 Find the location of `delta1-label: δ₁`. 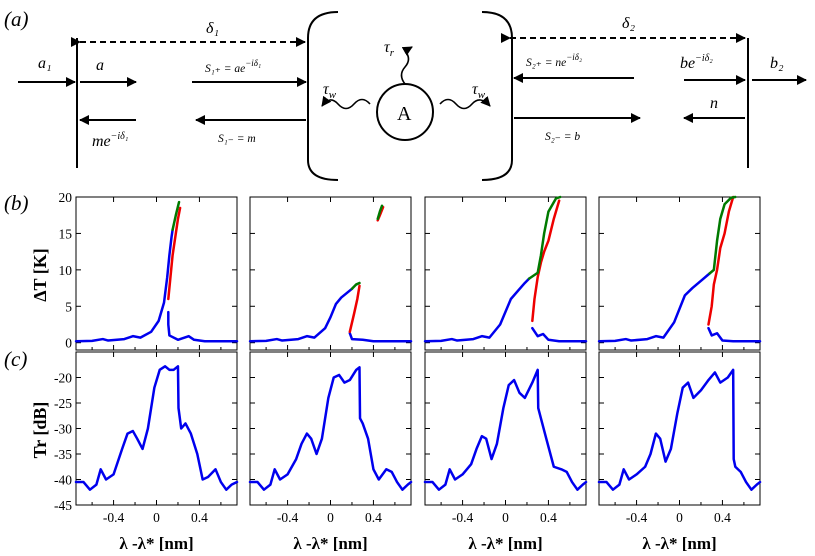

delta1-label: δ₁ is located at coordinates (212, 28).